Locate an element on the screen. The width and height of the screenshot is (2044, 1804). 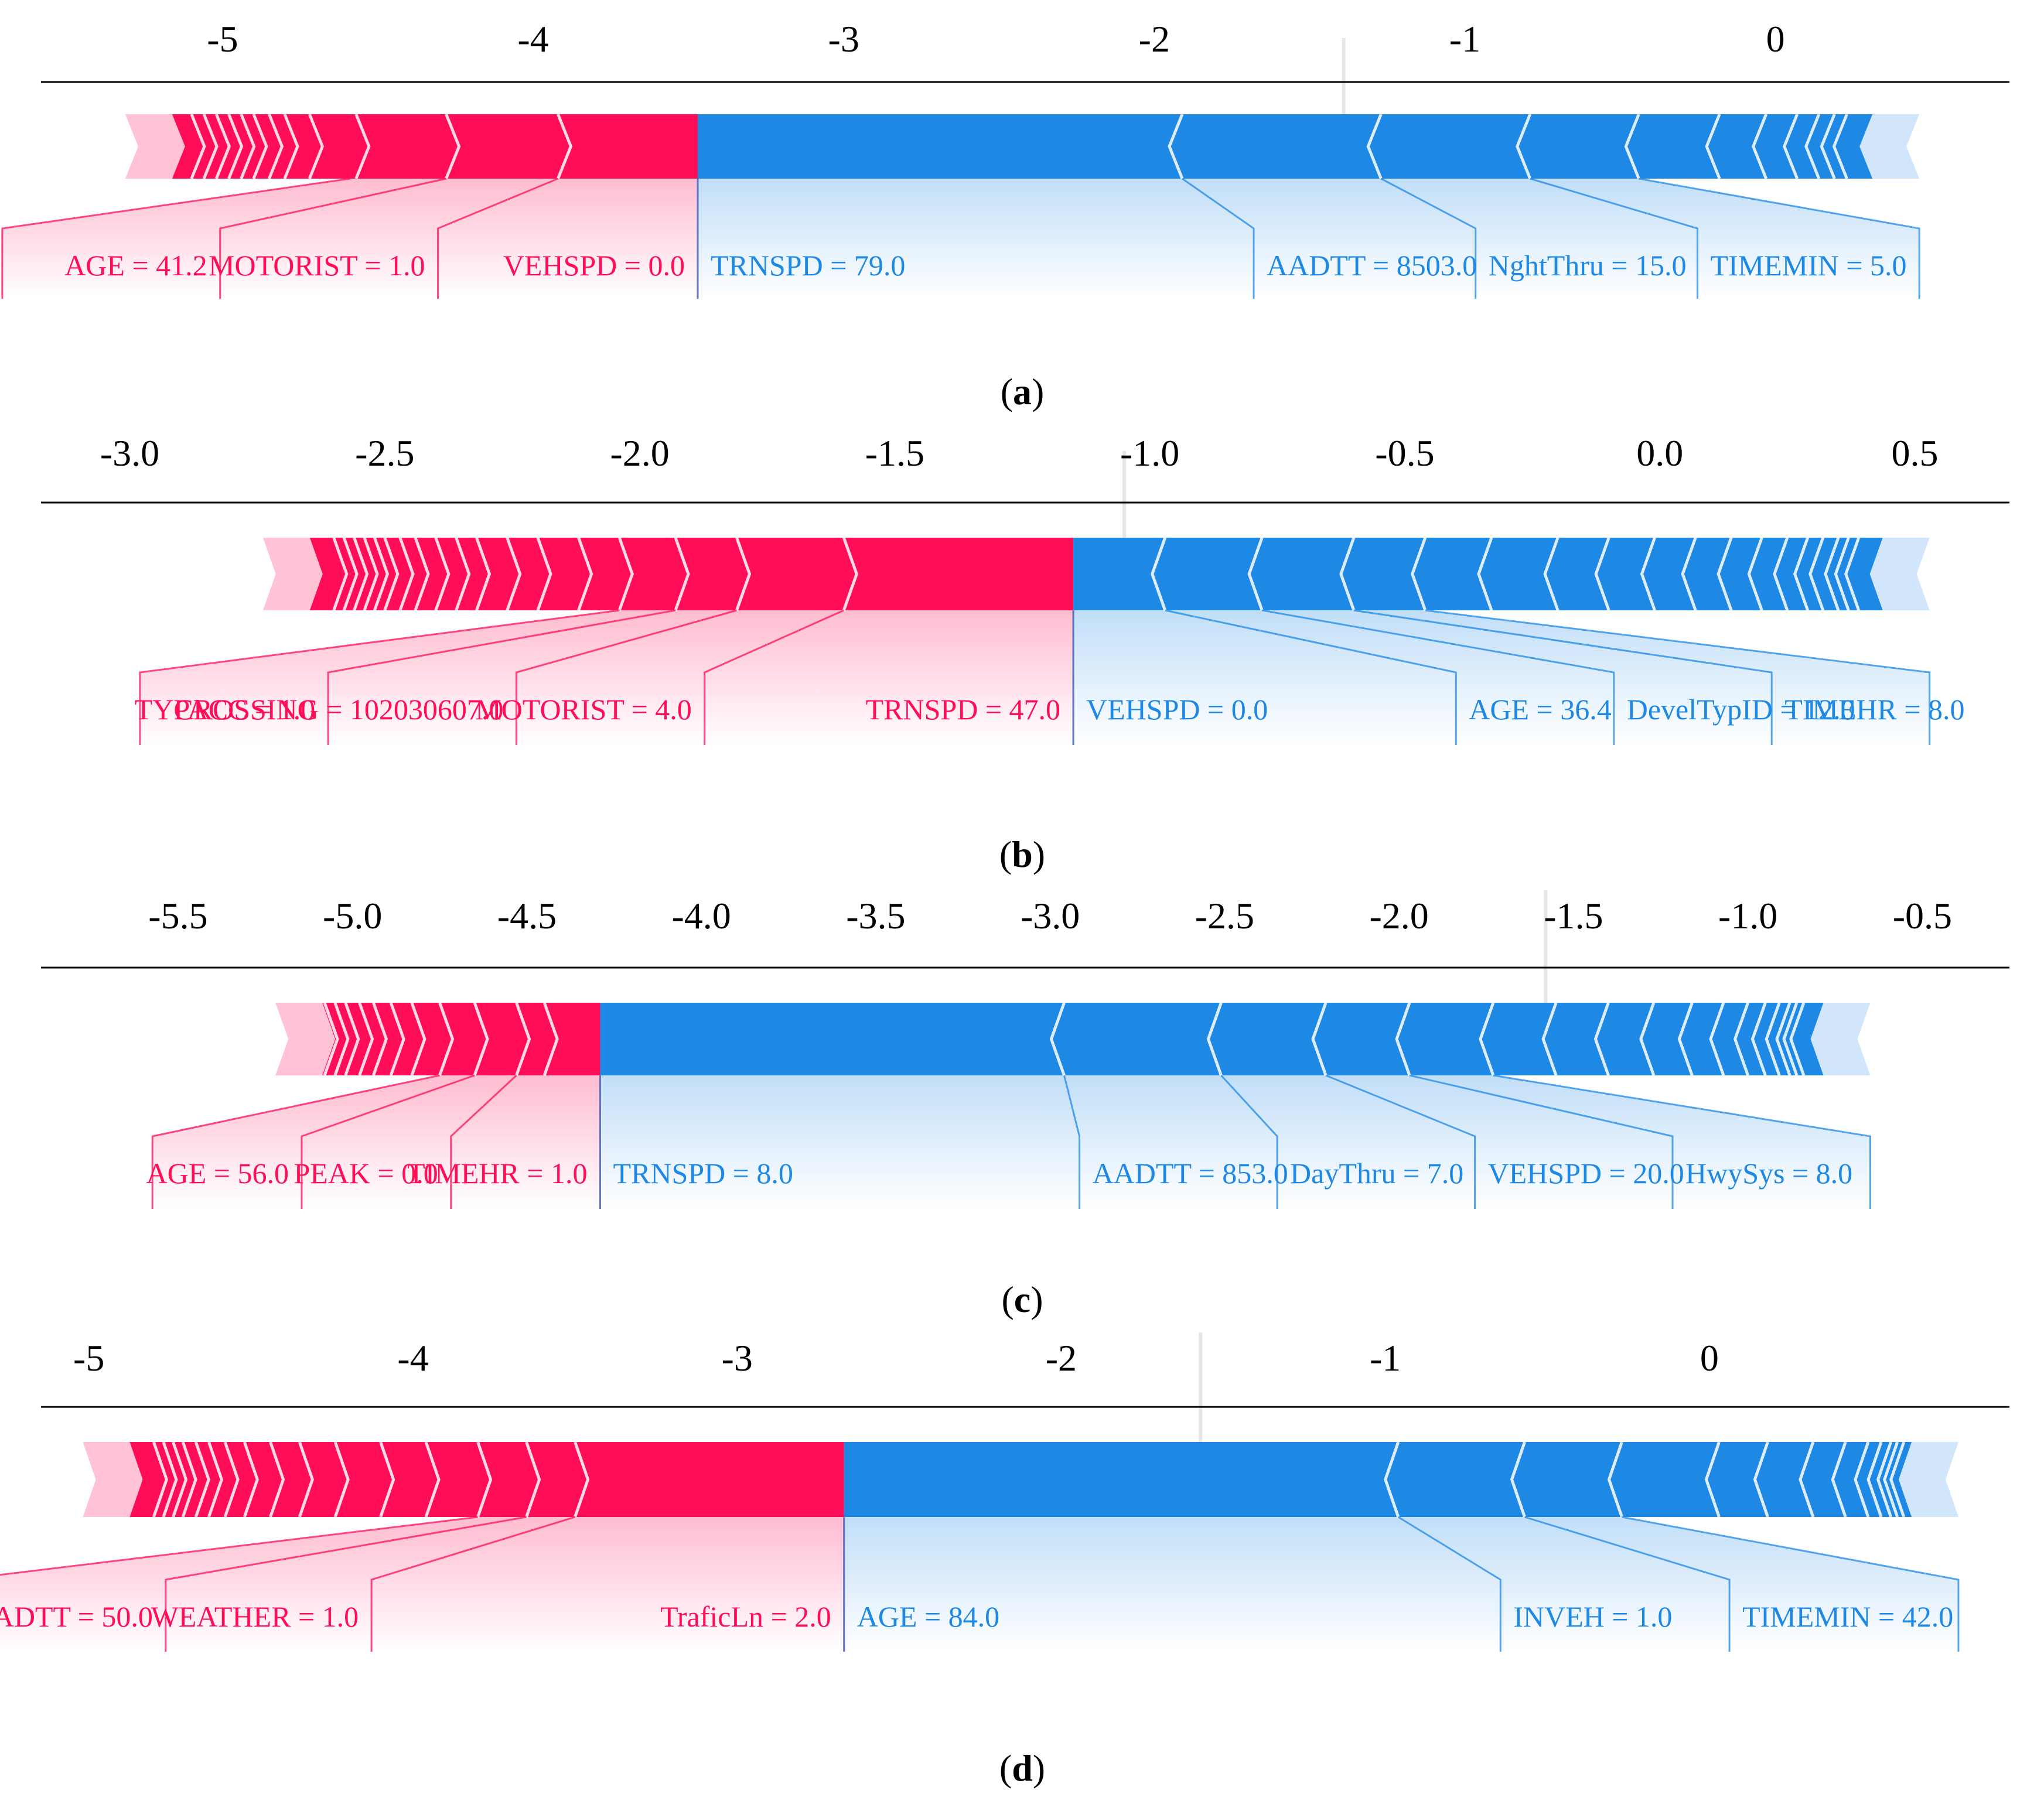
tick-label: 0 is located at coordinates (1709, 1358).